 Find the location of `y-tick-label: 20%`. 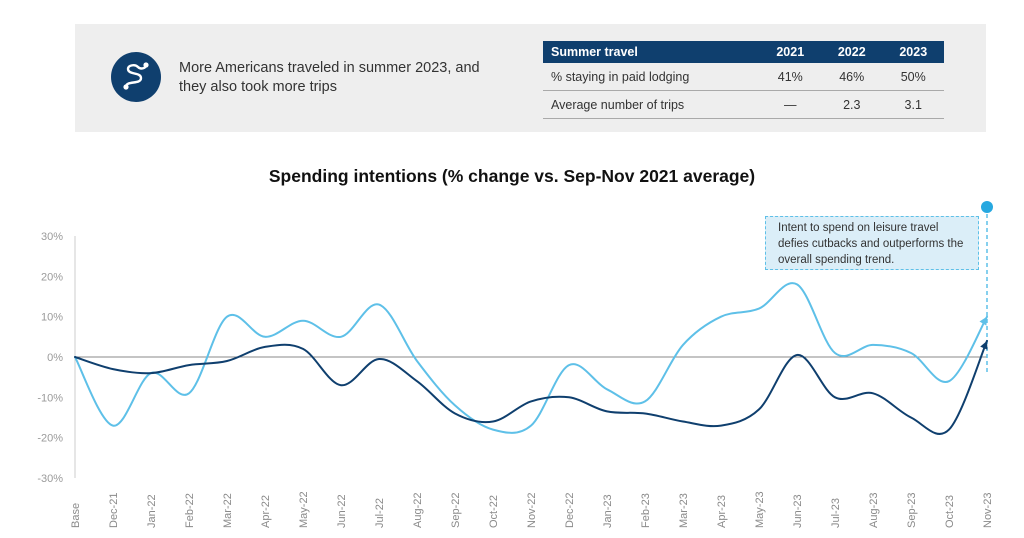

y-tick-label: 20% is located at coordinates (52, 277).